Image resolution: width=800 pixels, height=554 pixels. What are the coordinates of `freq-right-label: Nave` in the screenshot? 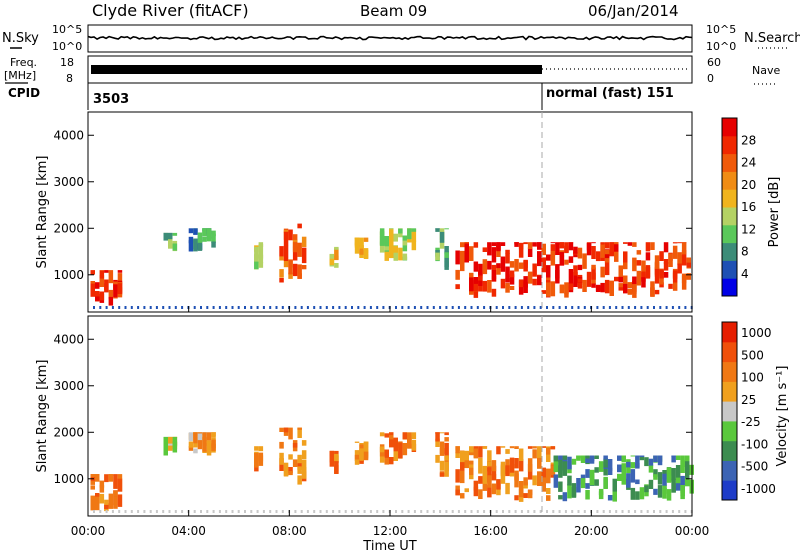 It's located at (766, 70).